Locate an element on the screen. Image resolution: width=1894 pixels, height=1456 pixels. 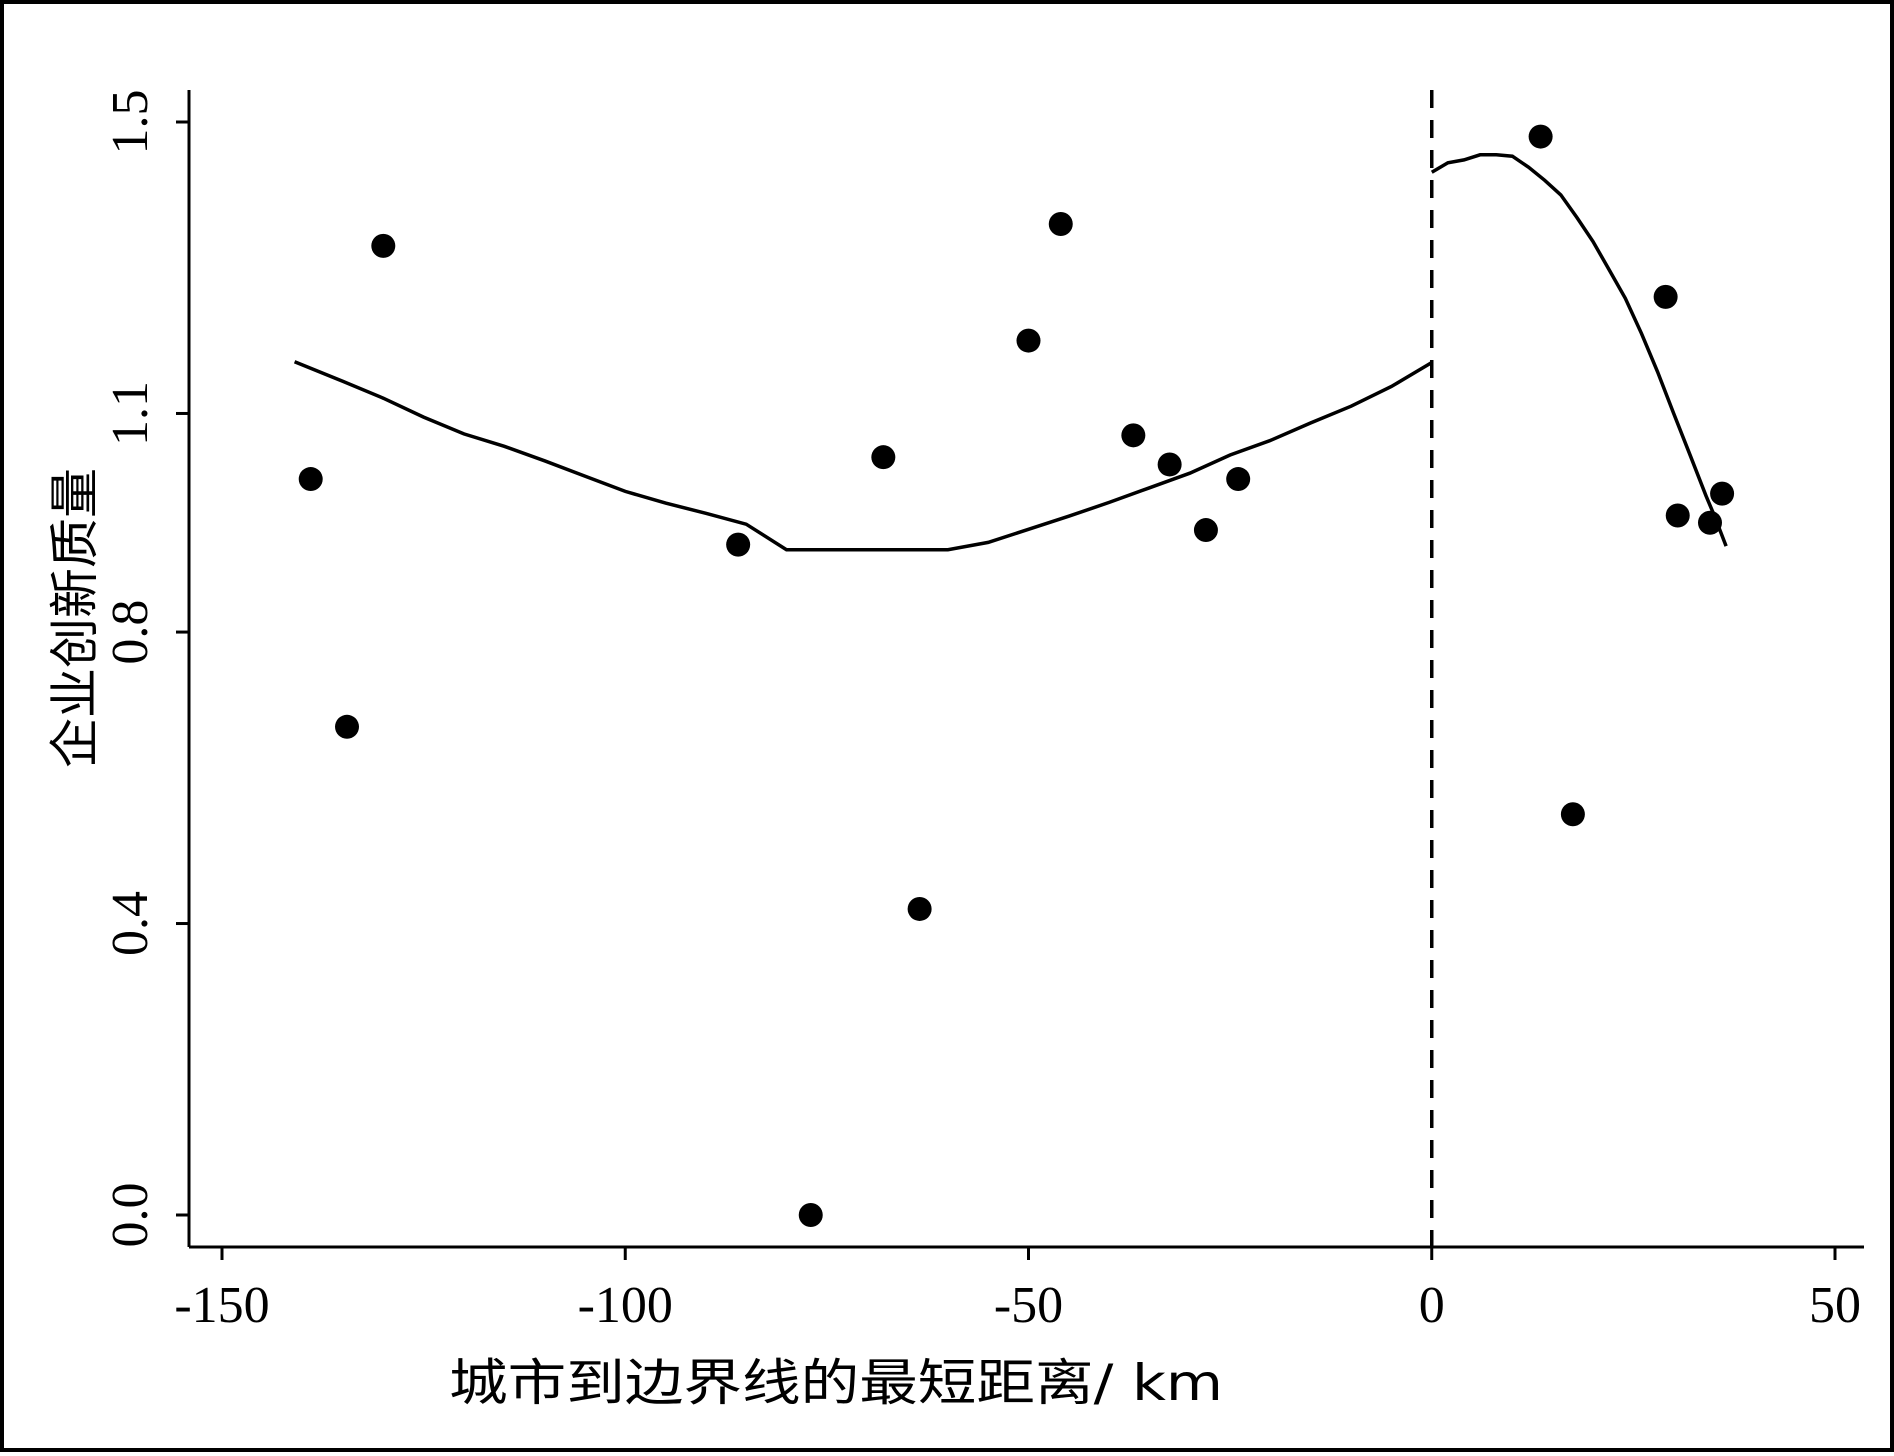
y-tick-label: 0.0 is located at coordinates (130, 1215).